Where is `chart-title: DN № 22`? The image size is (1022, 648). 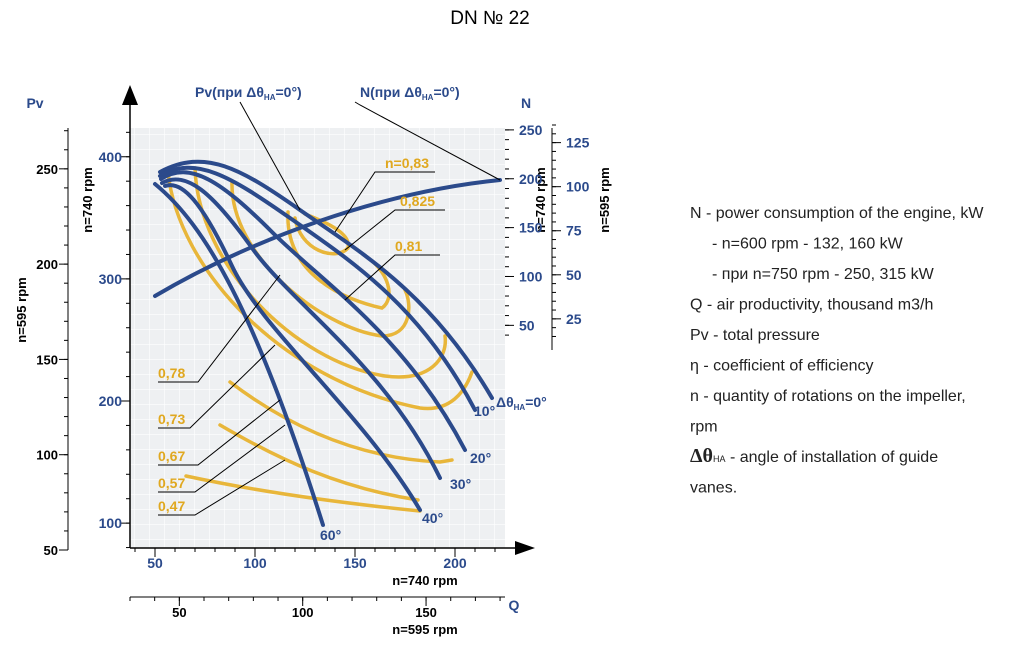 chart-title: DN № 22 is located at coordinates (490, 18).